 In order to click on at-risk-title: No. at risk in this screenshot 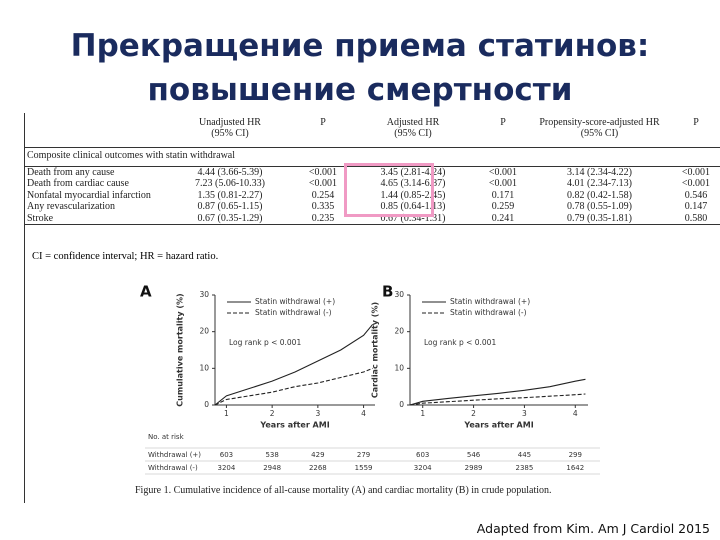, I will do `click(166, 437)`.